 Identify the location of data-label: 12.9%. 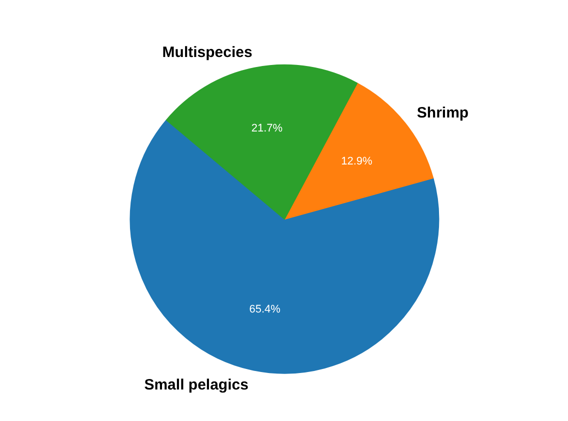
(357, 161).